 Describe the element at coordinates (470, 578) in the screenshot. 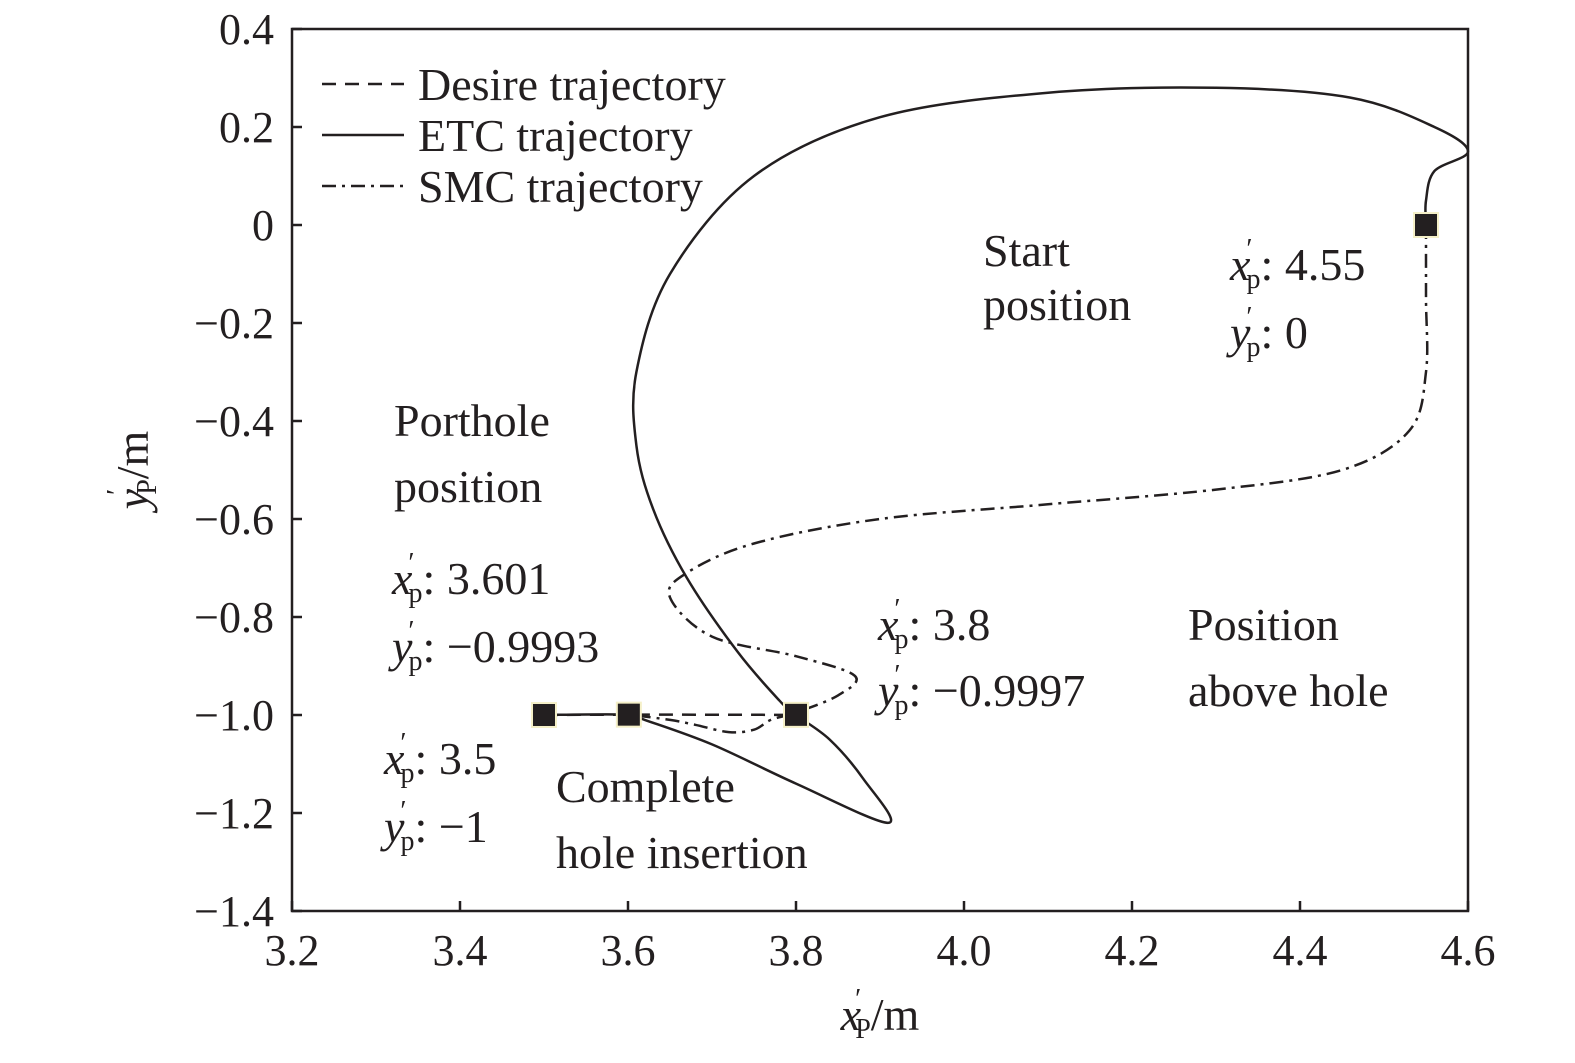

I see `coord-label-x-porthole: x′ p: 3.601` at that location.